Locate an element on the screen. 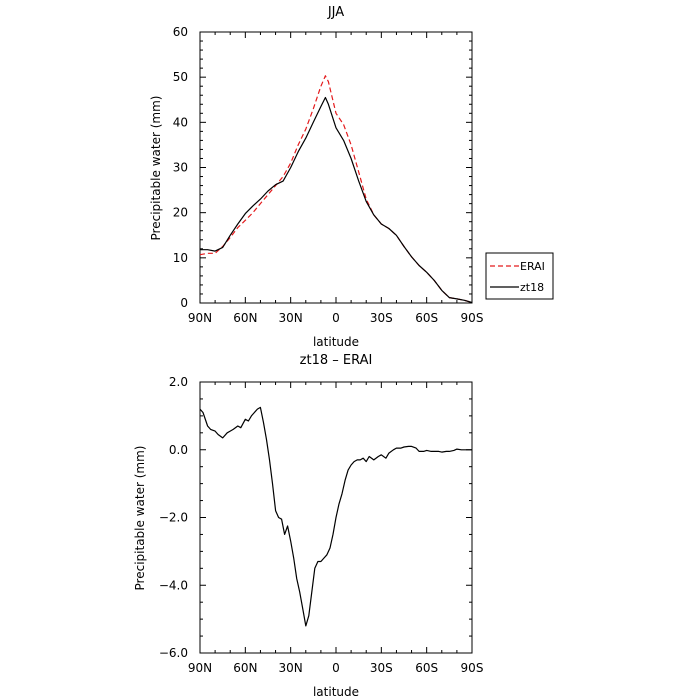 Image resolution: width=700 pixels, height=700 pixels. bottom-x-tick-label: 90N is located at coordinates (200, 668).